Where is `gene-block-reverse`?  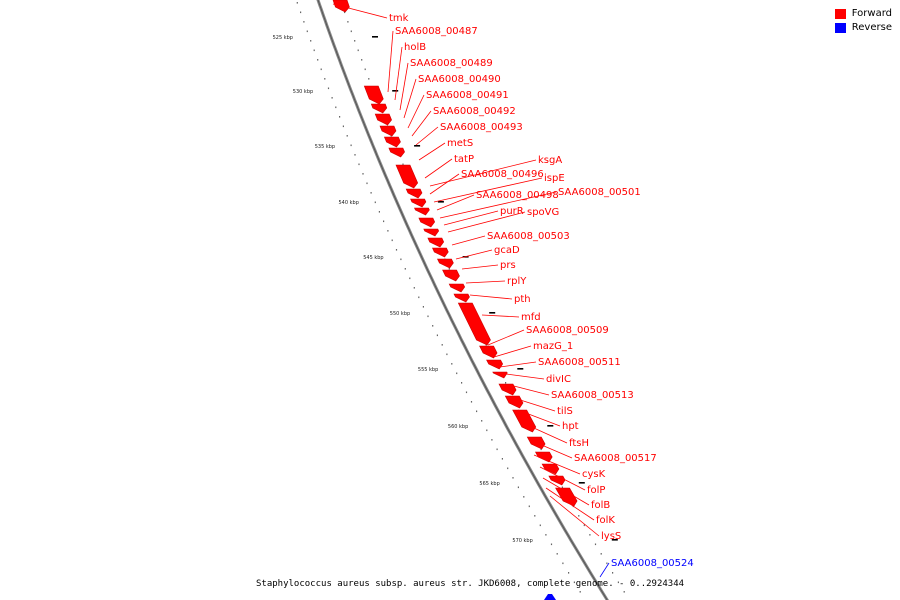
gene-block-reverse is located at coordinates (550, 597).